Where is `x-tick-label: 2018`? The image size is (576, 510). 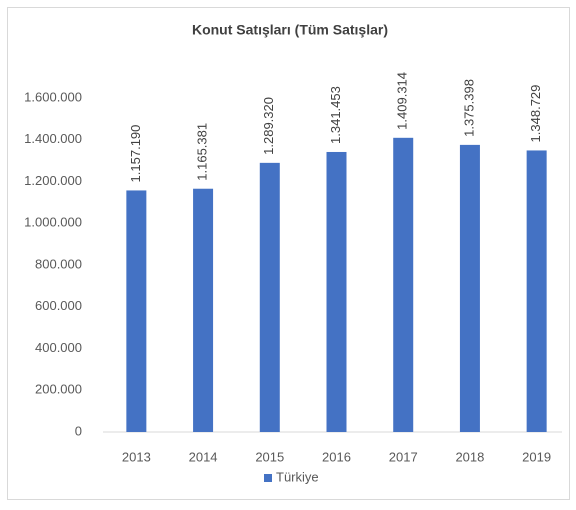 x-tick-label: 2018 is located at coordinates (469, 456).